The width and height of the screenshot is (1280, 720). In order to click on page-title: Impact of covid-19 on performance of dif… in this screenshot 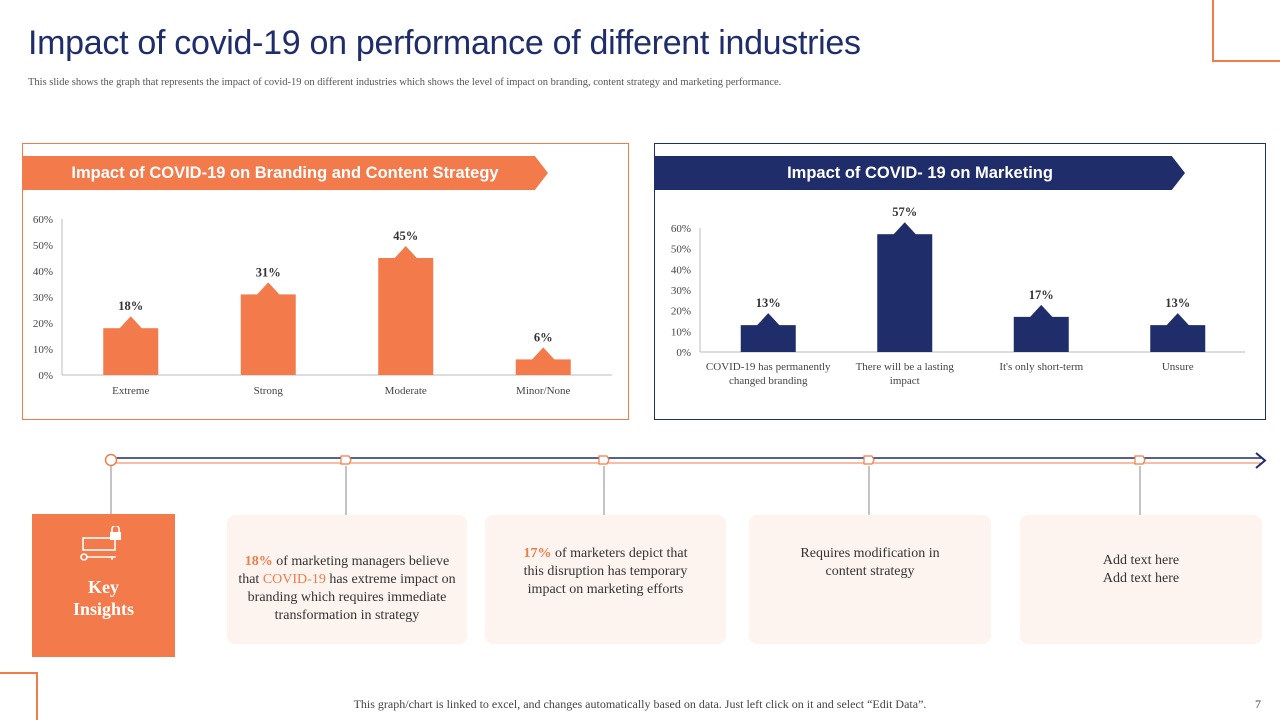, I will do `click(444, 43)`.